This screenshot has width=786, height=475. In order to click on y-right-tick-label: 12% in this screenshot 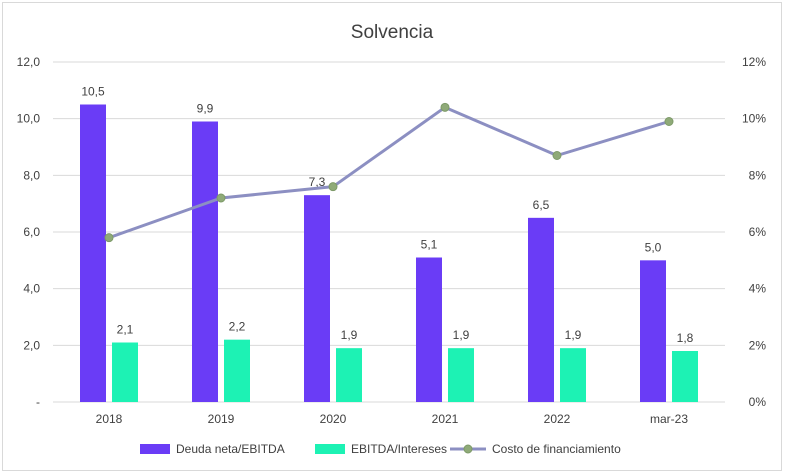, I will do `click(754, 62)`.